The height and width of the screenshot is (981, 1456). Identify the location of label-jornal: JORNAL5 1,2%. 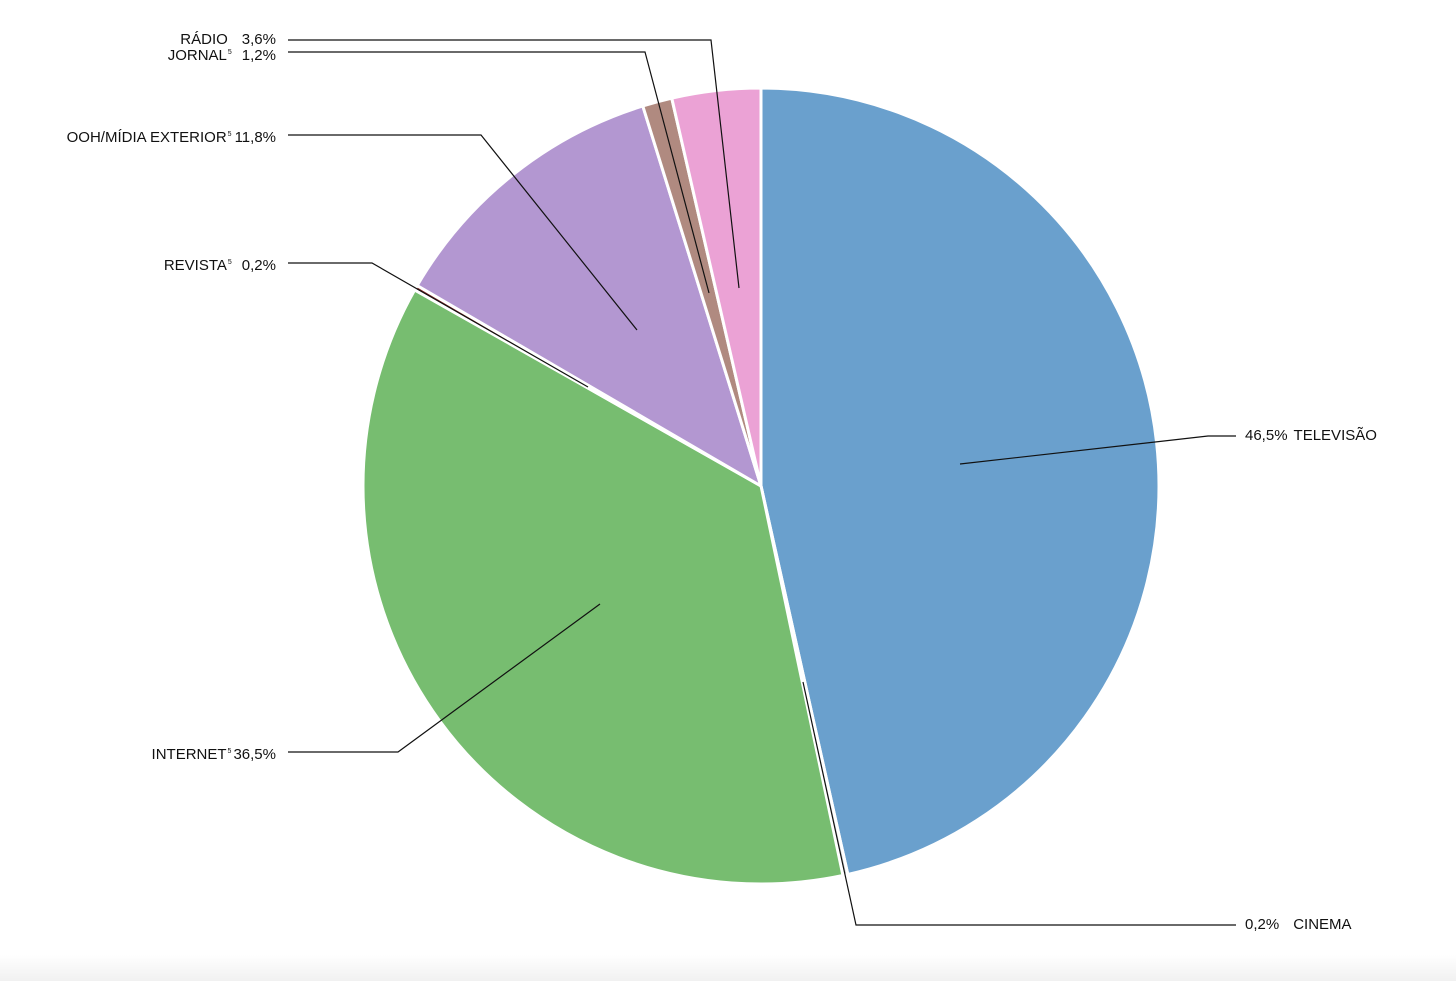
(222, 54).